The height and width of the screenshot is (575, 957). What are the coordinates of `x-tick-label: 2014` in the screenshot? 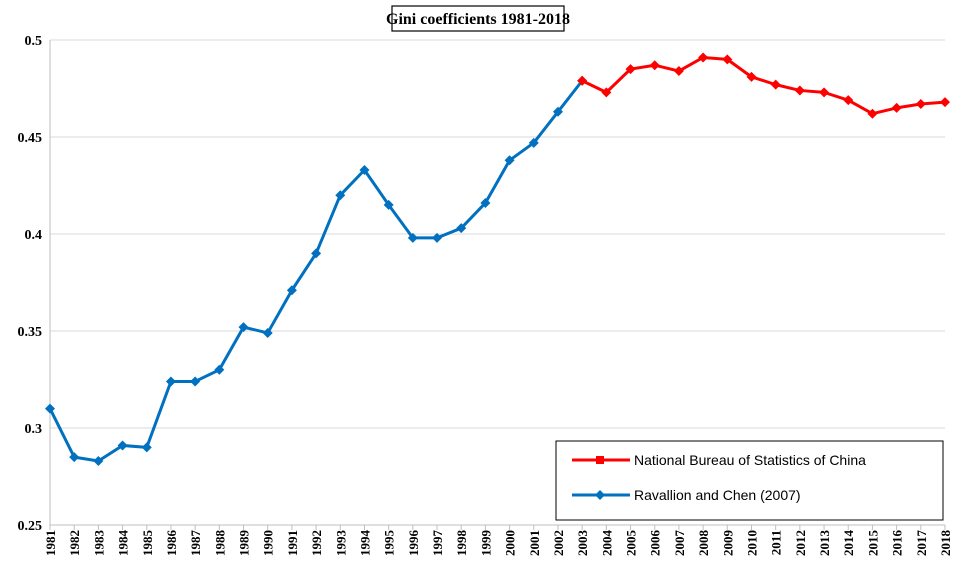 It's located at (848, 543).